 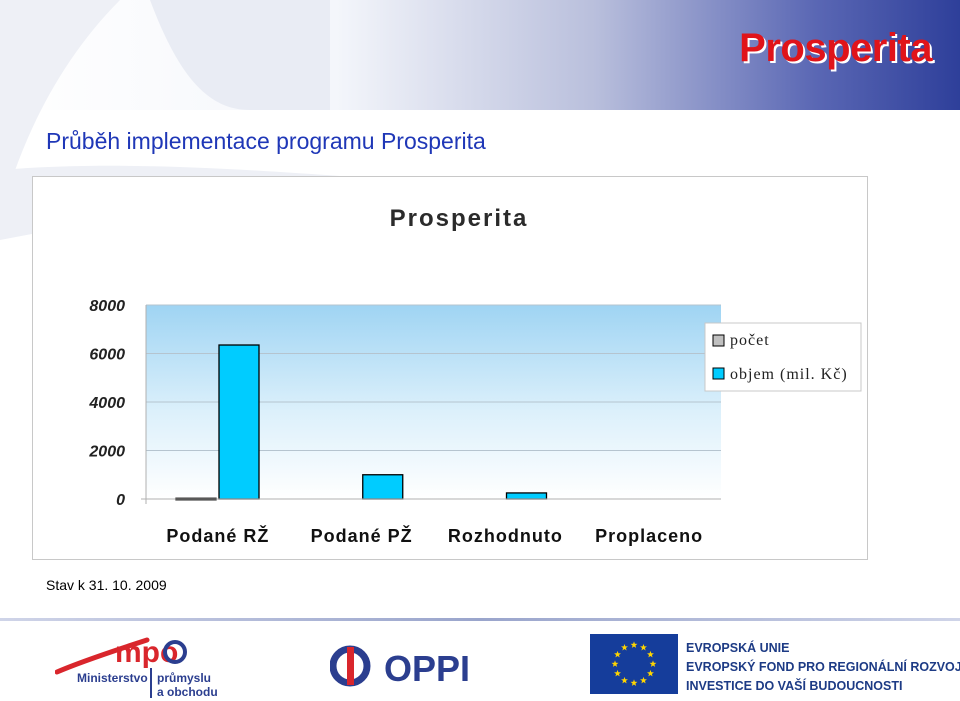 I want to click on x-tick-label: Podané RŽ, so click(x=217, y=535).